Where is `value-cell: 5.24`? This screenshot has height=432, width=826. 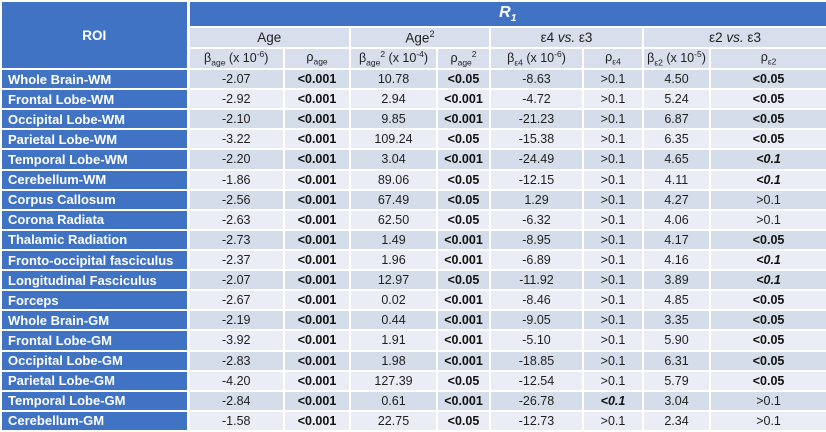
value-cell: 5.24 is located at coordinates (676, 99).